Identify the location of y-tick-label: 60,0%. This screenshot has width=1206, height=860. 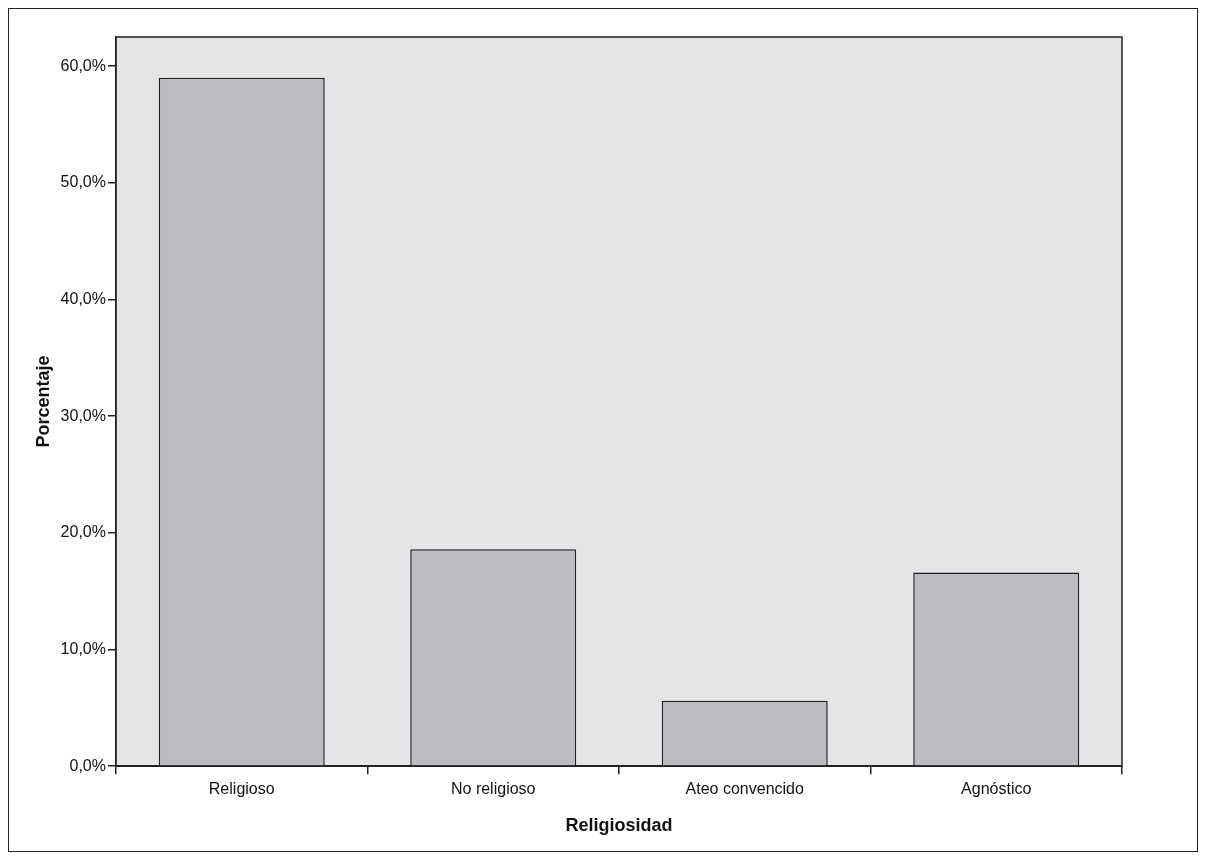
(83, 65).